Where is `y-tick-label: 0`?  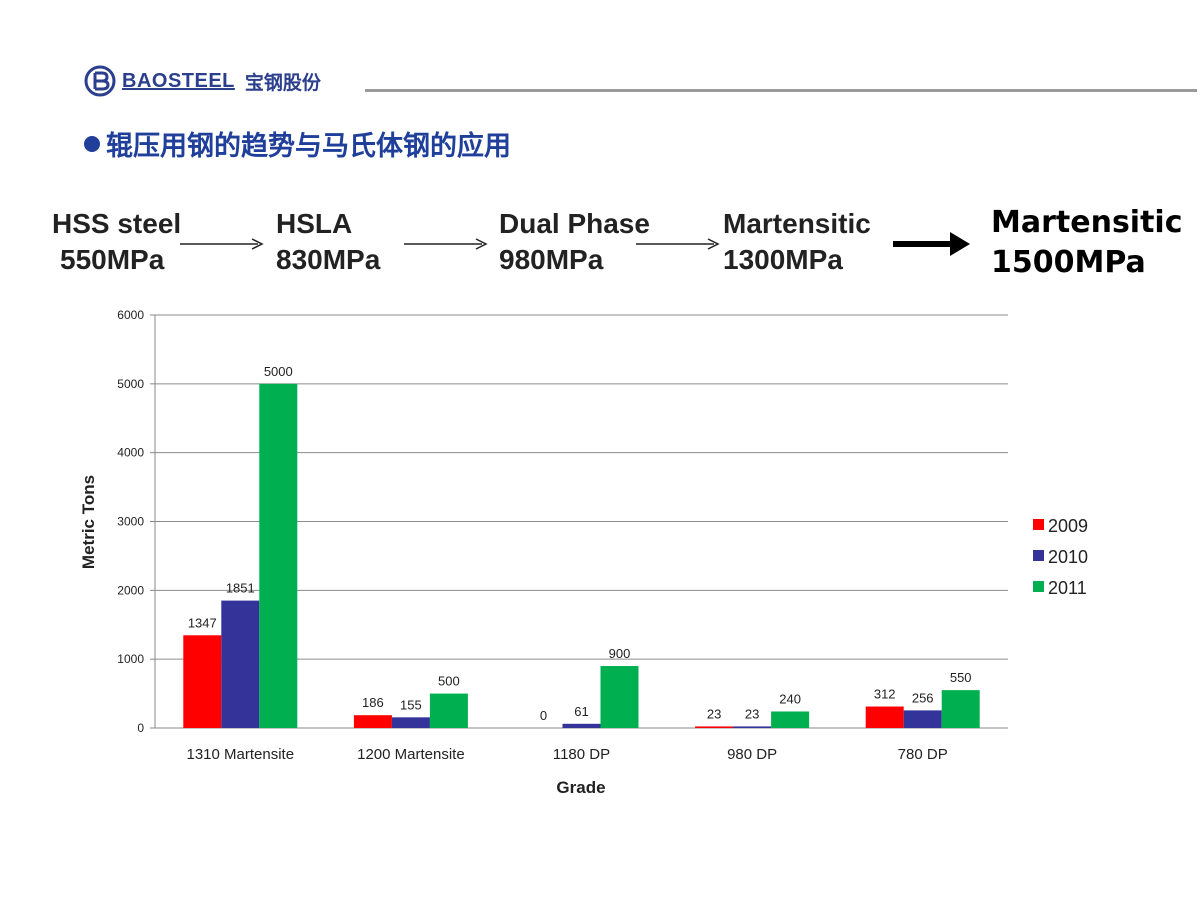
y-tick-label: 0 is located at coordinates (140, 728).